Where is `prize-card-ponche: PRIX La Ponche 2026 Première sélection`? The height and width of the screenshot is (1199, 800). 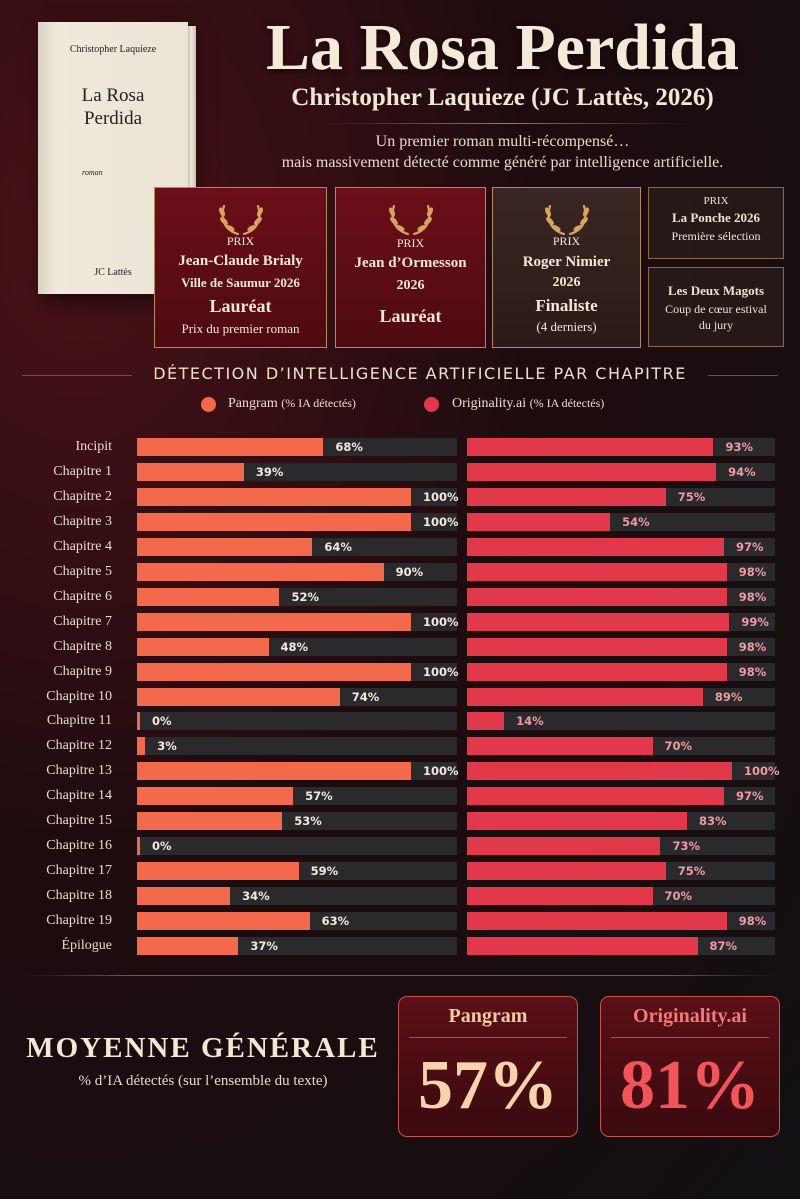 prize-card-ponche: PRIX La Ponche 2026 Première sélection is located at coordinates (716, 223).